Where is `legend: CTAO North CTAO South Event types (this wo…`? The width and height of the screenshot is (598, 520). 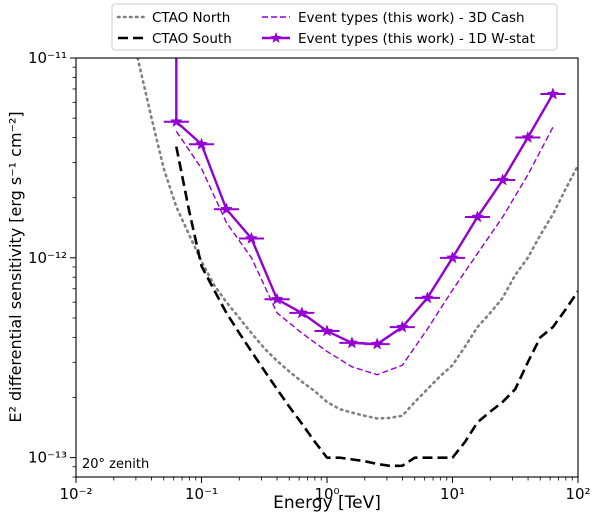
legend: CTAO North CTAO South Event types (this wo… is located at coordinates (334, 27).